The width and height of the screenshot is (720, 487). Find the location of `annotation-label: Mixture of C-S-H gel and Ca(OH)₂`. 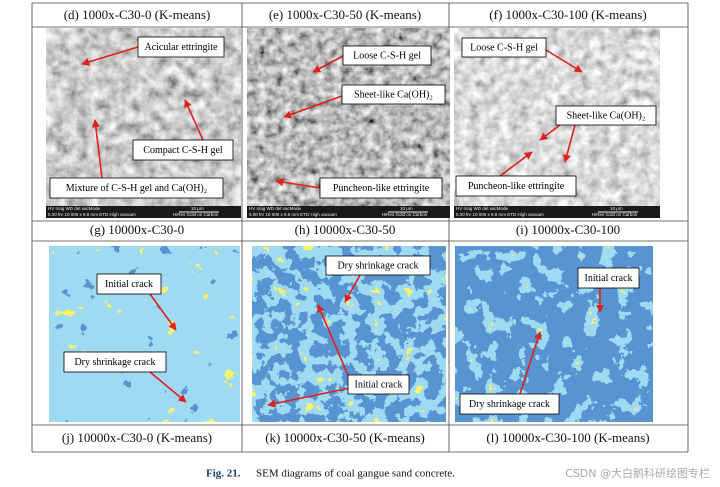

annotation-label: Mixture of C-S-H gel and Ca(OH)₂ is located at coordinates (137, 188).